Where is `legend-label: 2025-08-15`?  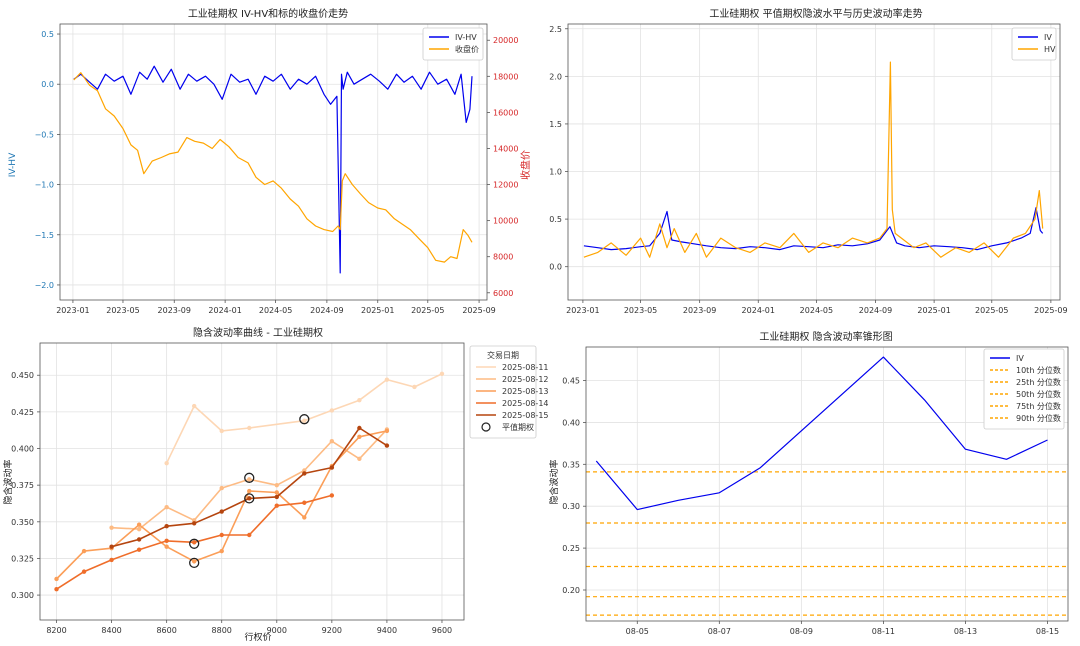 legend-label: 2025-08-15 is located at coordinates (525, 415).